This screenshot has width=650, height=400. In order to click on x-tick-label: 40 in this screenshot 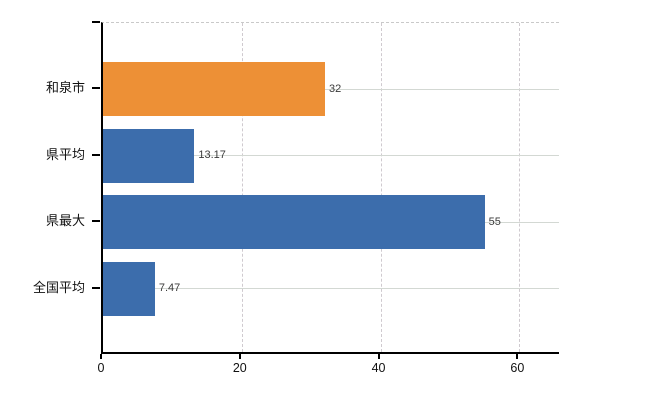, I will do `click(378, 368)`.